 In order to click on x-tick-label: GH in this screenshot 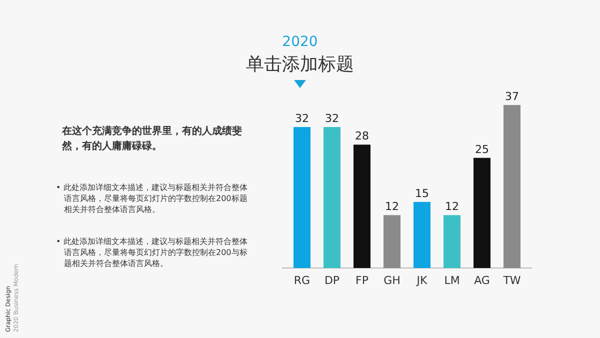, I will do `click(392, 280)`.